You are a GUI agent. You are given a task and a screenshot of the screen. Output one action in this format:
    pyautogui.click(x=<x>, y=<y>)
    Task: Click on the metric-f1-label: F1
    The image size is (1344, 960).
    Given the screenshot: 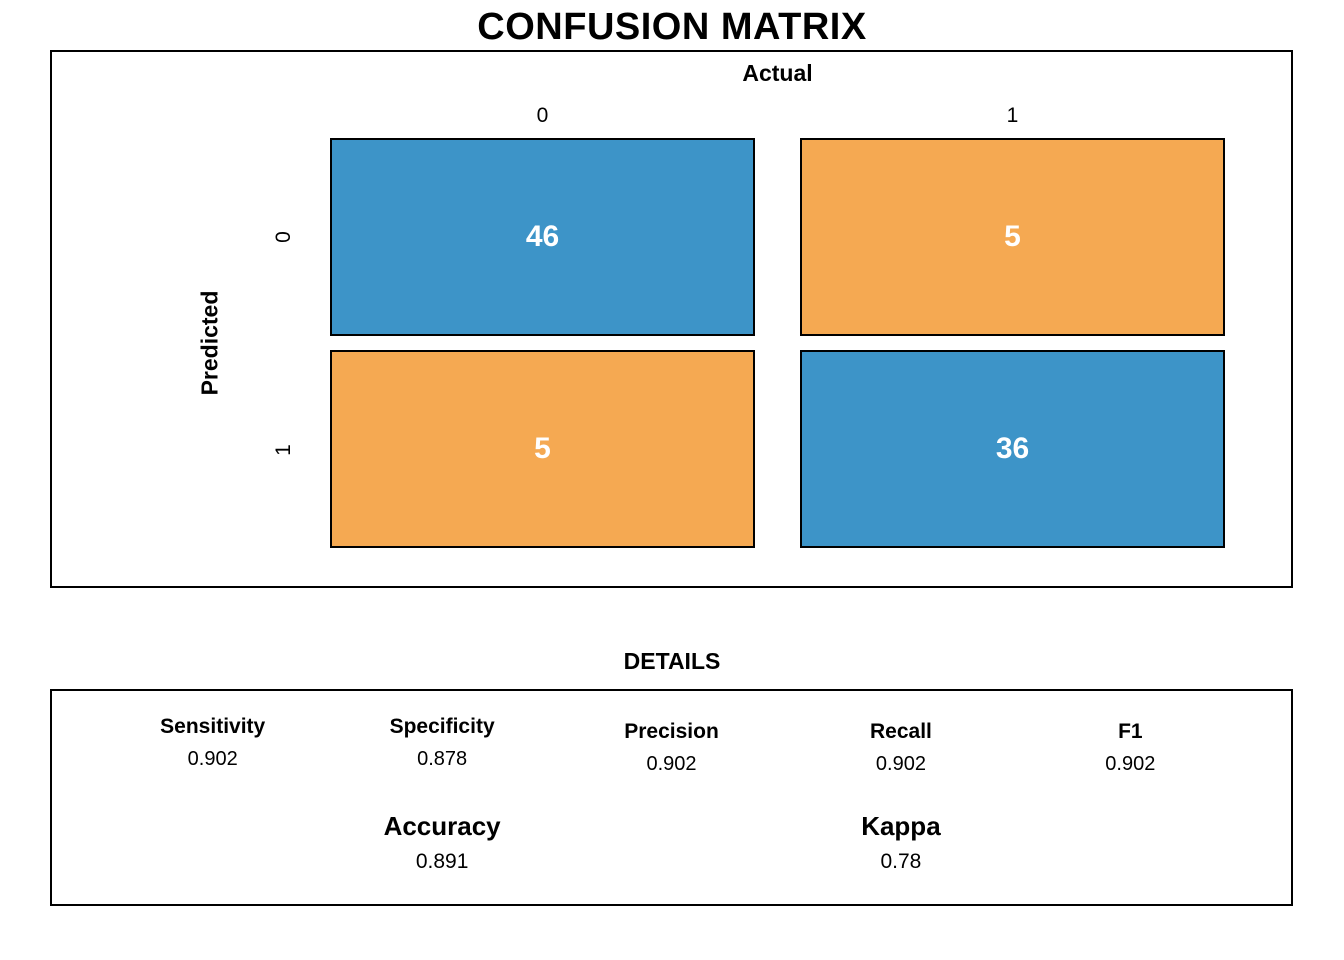 What is the action you would take?
    pyautogui.click(x=1130, y=731)
    